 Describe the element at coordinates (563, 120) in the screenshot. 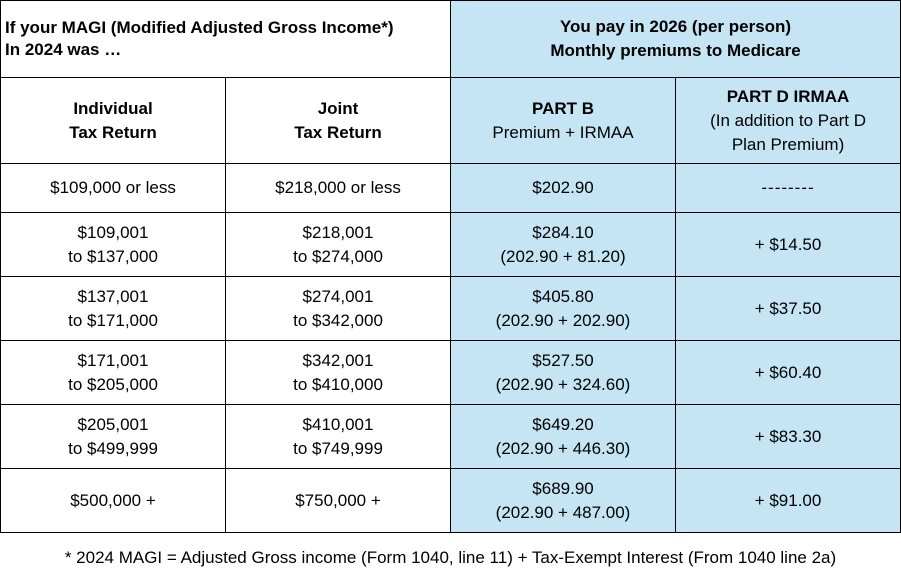

I see `partb-column-header: PART B Premium + IRMAA` at that location.